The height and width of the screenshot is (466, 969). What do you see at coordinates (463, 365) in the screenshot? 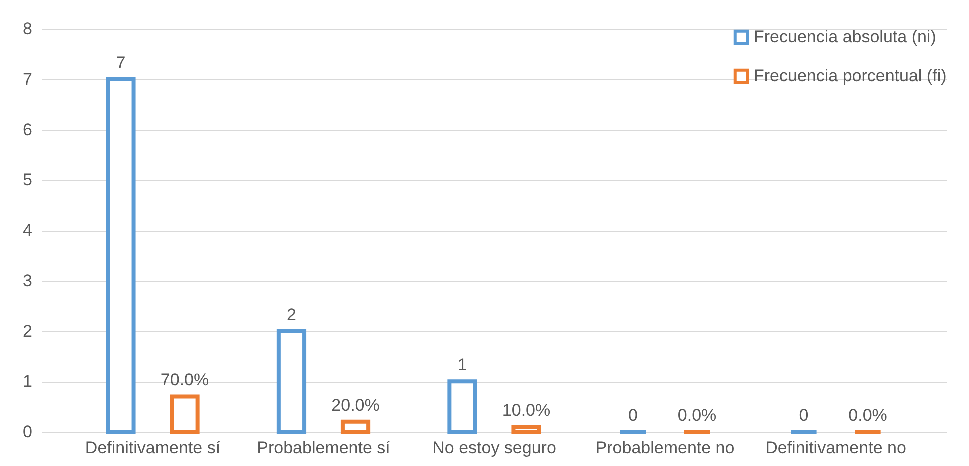
I see `data-label: 1` at bounding box center [463, 365].